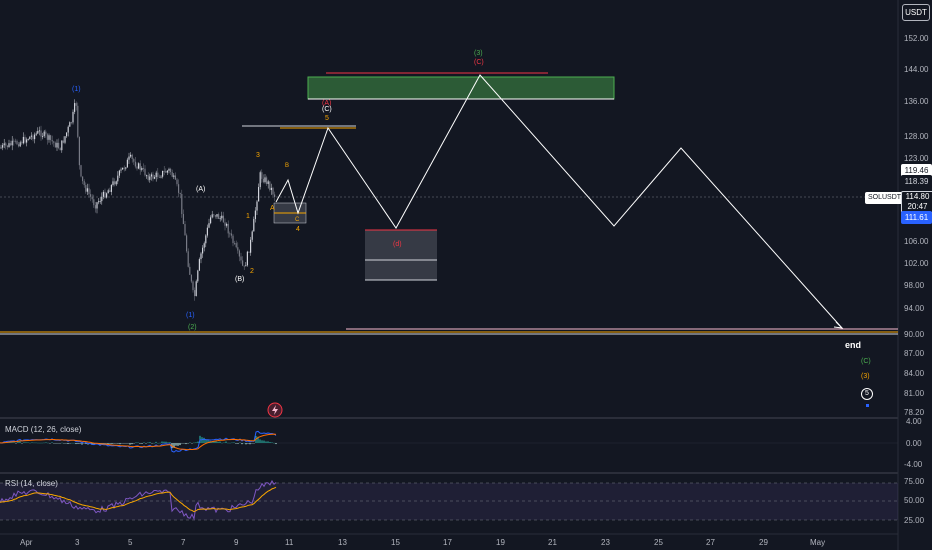  I want to click on time-tick: 3, so click(77, 542).